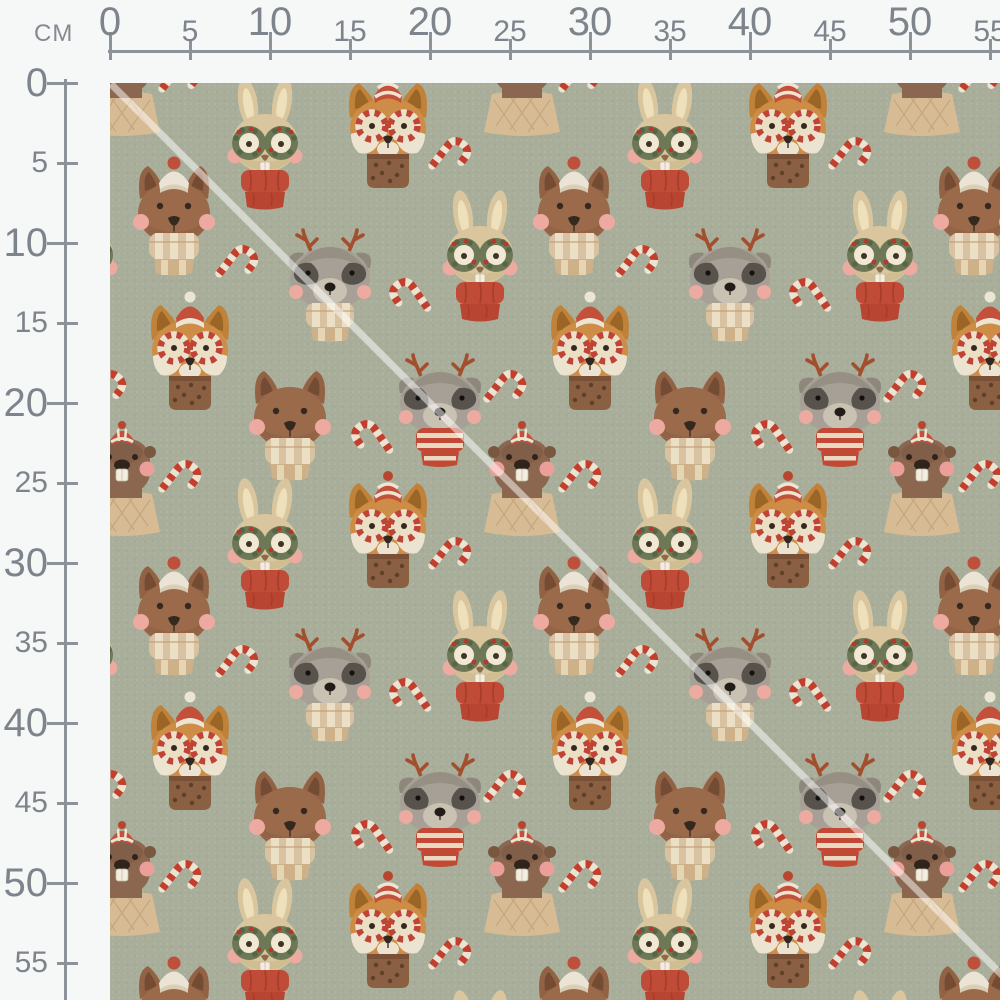 The width and height of the screenshot is (1000, 1000). What do you see at coordinates (26, 403) in the screenshot?
I see `ruler-label-left: 20` at bounding box center [26, 403].